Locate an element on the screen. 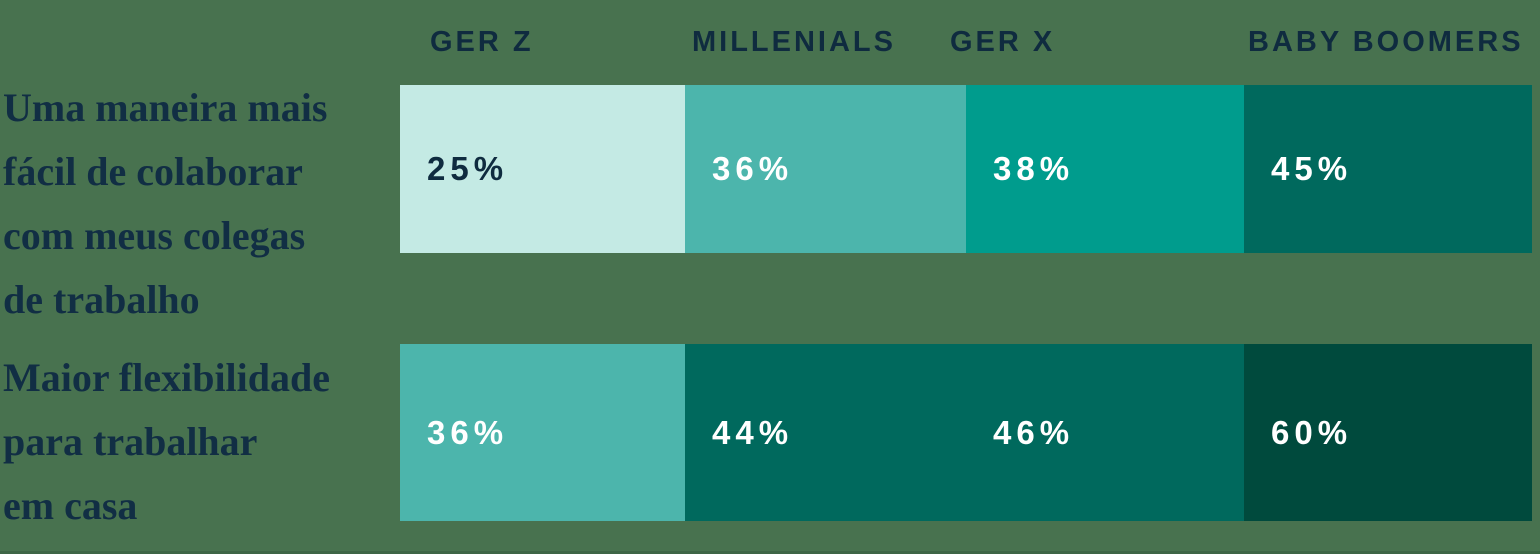  cell-millenials-row-0: 36% is located at coordinates (825, 169).